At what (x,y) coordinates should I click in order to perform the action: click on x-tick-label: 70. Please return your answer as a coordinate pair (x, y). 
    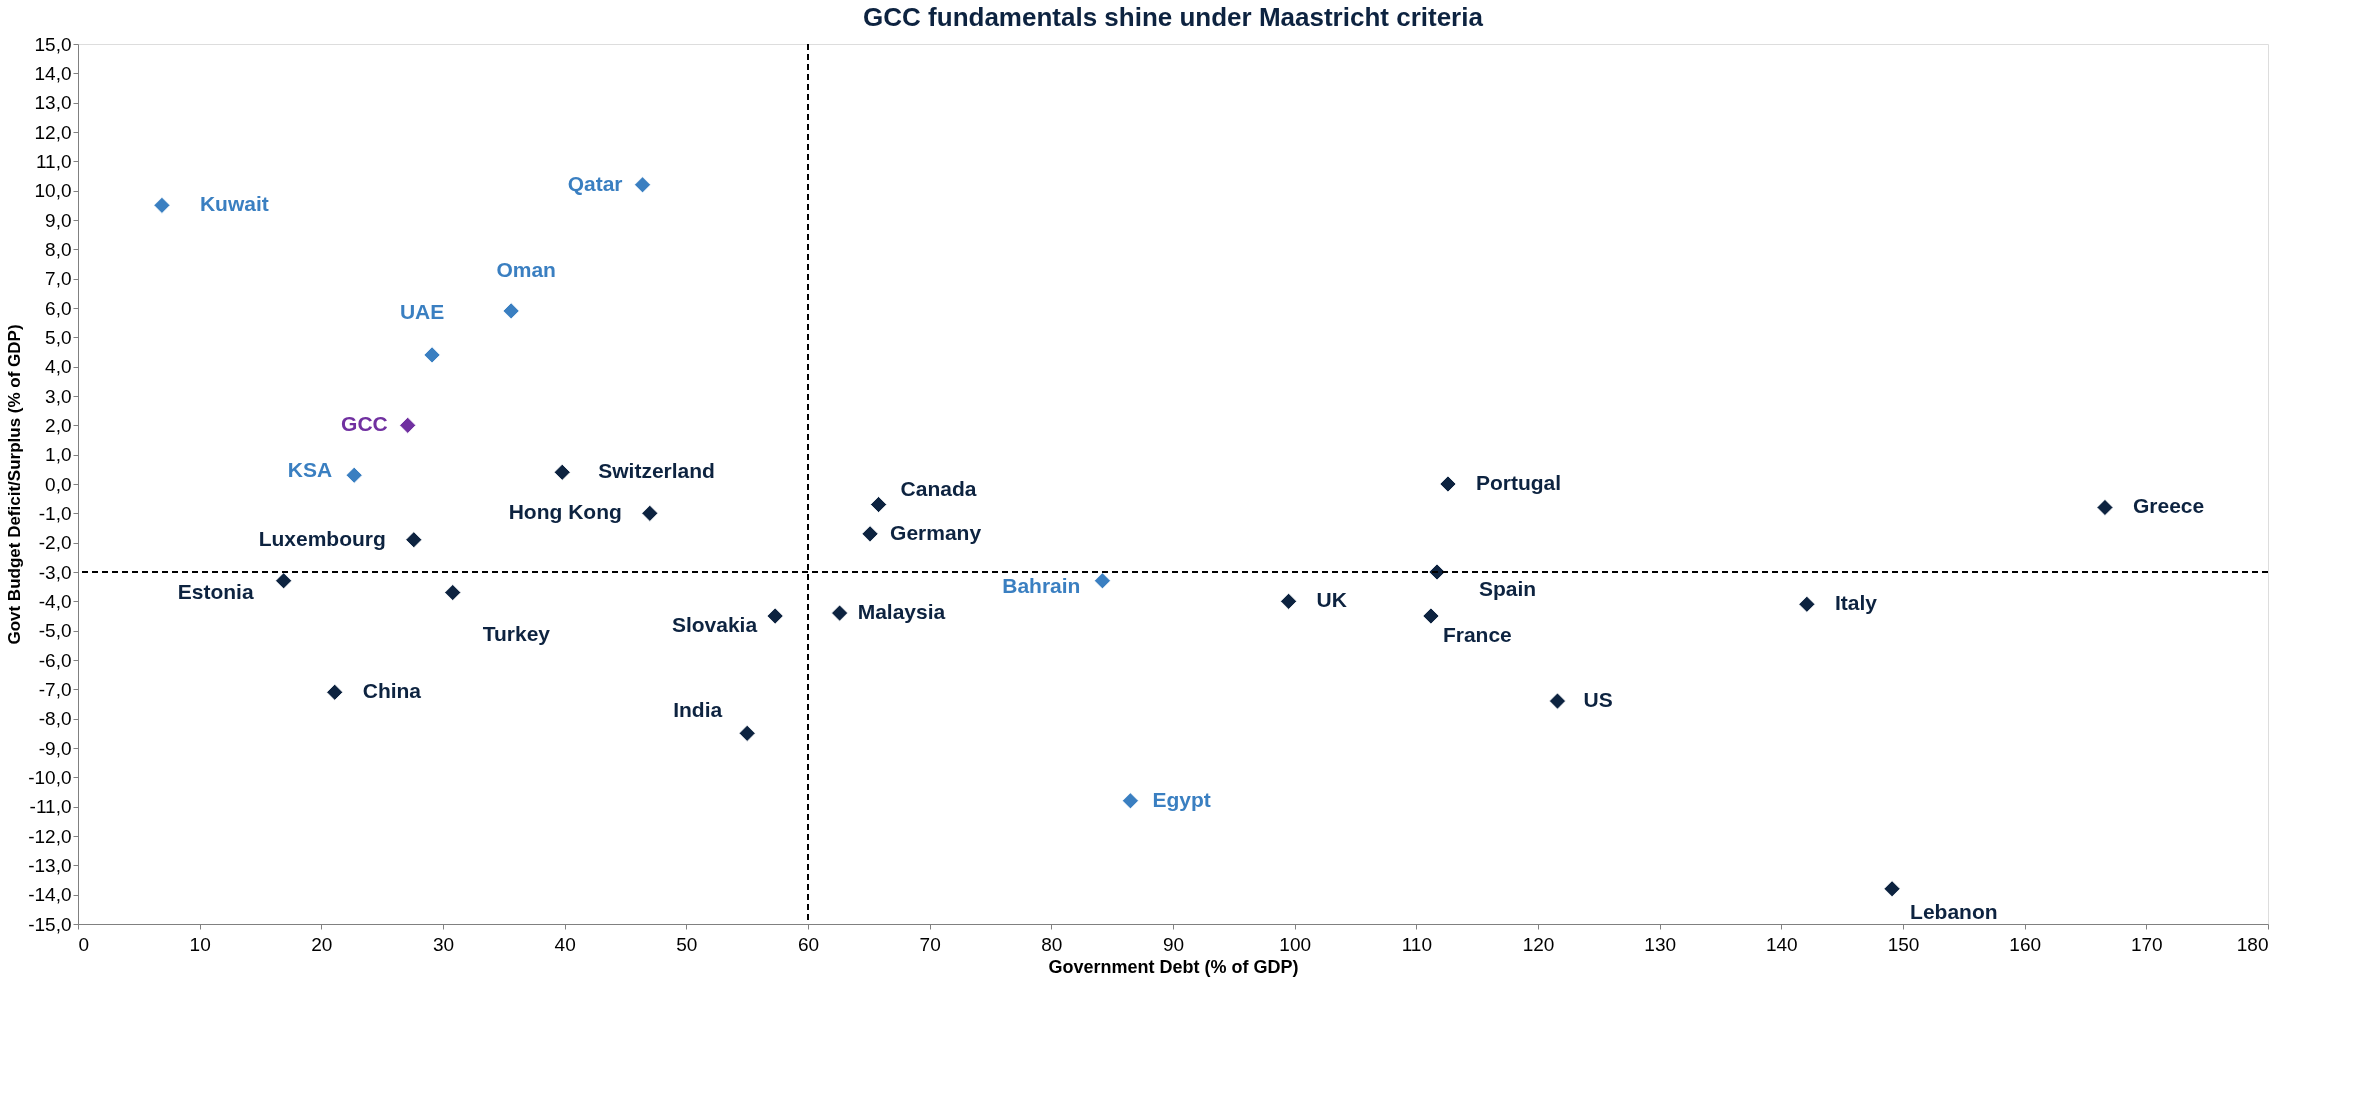
    Looking at the image, I should click on (930, 944).